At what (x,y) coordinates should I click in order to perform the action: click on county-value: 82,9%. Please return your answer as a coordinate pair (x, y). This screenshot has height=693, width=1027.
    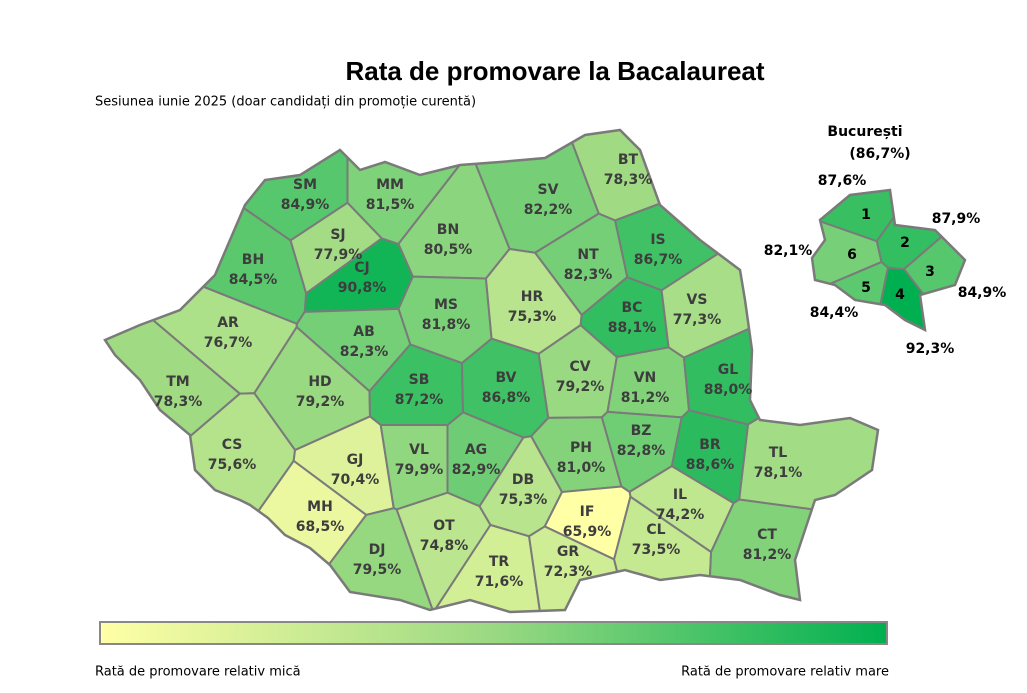
    Looking at the image, I should click on (476, 470).